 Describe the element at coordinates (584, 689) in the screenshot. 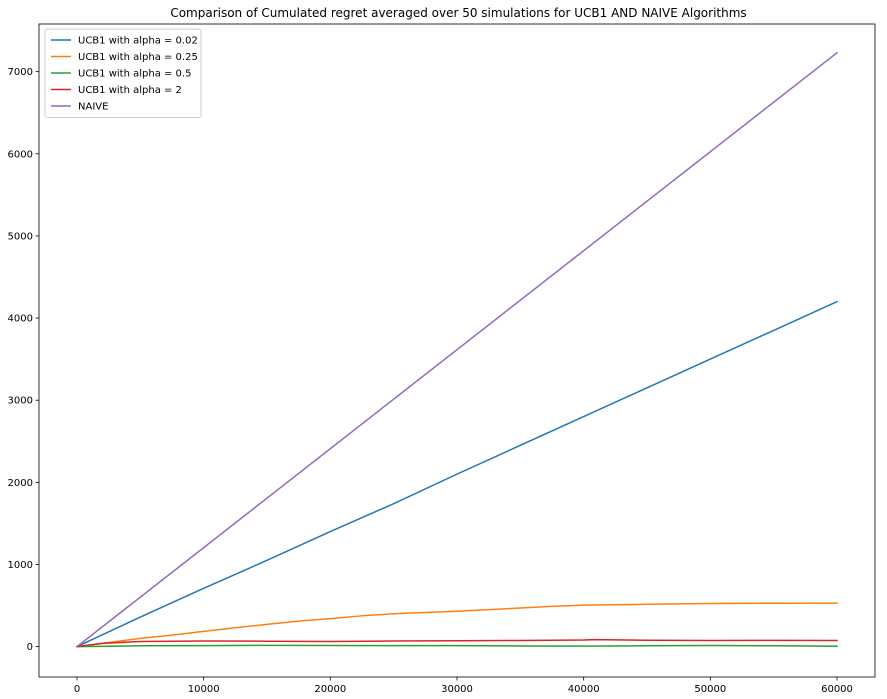

I see `x-tick-label: 40000` at that location.